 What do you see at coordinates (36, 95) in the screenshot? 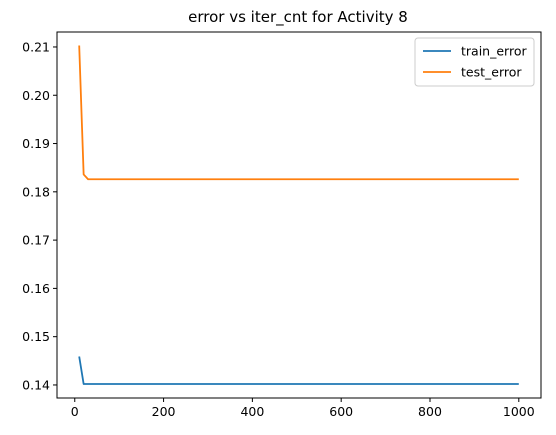
I see `y-tick-label: 0.20` at bounding box center [36, 95].